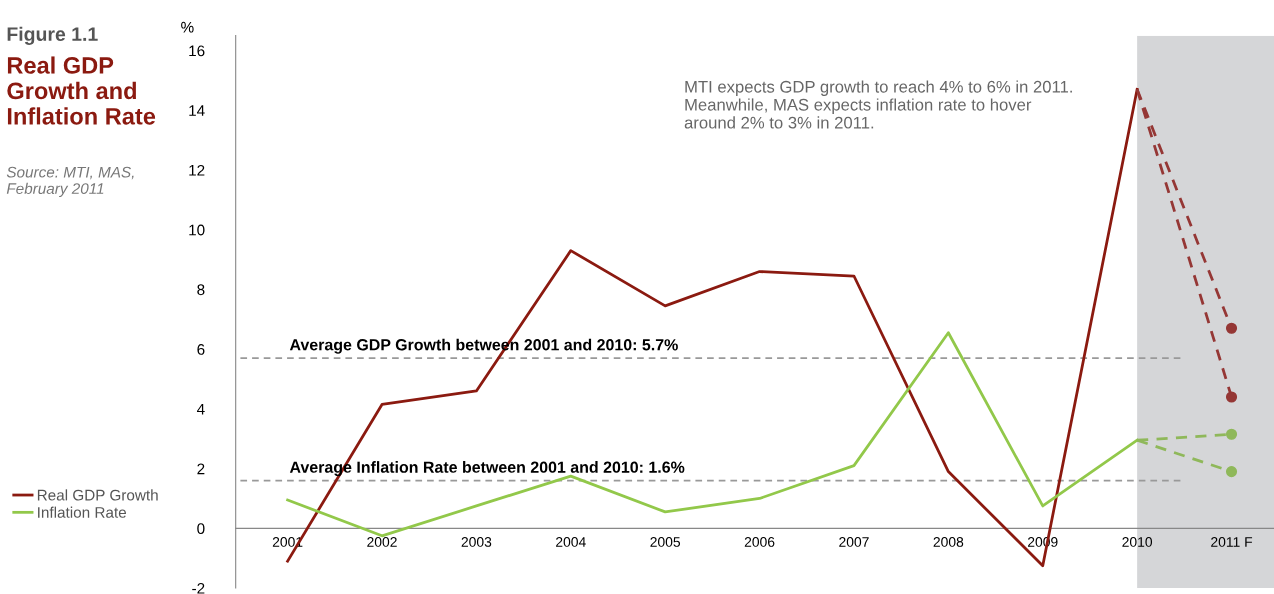  I want to click on x-tick-label: 2008, so click(948, 542).